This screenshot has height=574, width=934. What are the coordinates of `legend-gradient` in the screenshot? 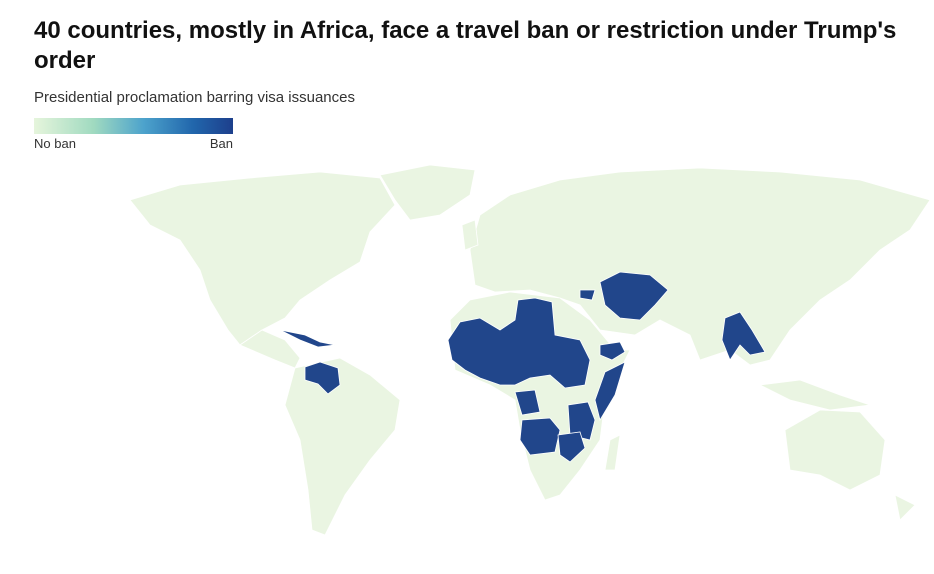 It's located at (133, 126).